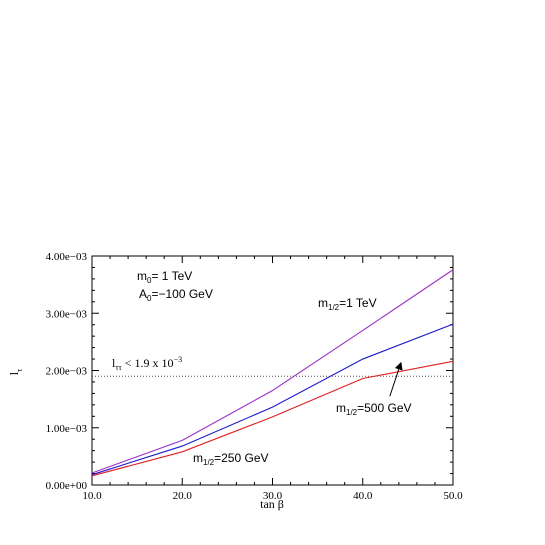  I want to click on m12-1tev-label: m1/2=1 TeV, so click(347, 304).